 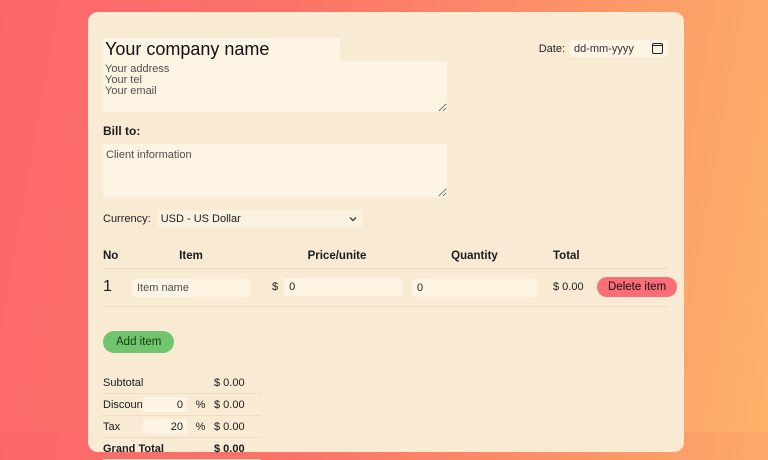 What do you see at coordinates (107, 286) in the screenshot?
I see `item-number: 1` at bounding box center [107, 286].